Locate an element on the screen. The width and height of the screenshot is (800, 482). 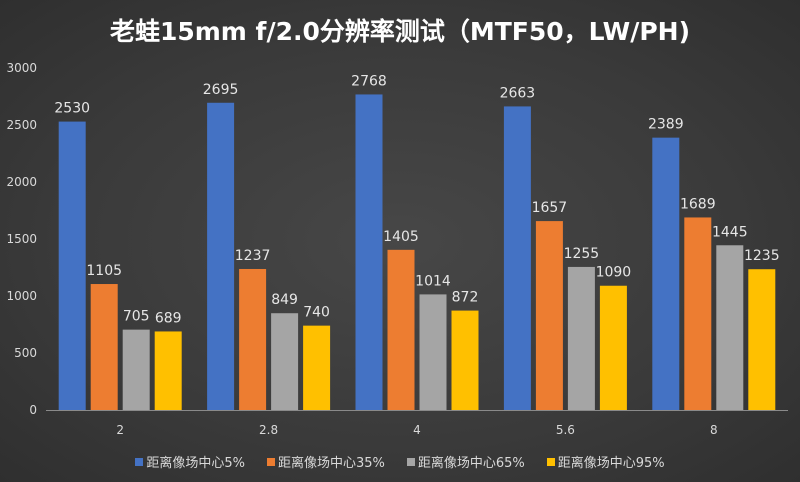
data-label: 872 is located at coordinates (465, 298).